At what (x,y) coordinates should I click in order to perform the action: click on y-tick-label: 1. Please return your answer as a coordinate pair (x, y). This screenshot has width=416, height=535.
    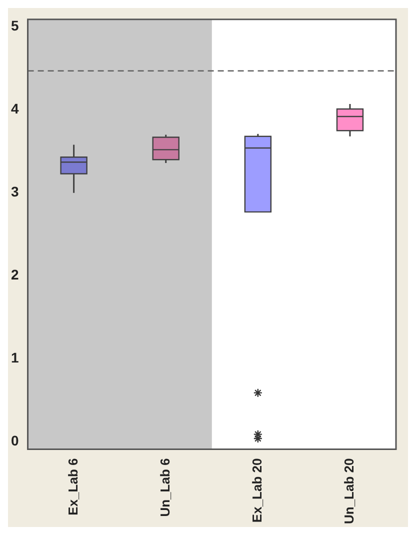
    Looking at the image, I should click on (14, 358).